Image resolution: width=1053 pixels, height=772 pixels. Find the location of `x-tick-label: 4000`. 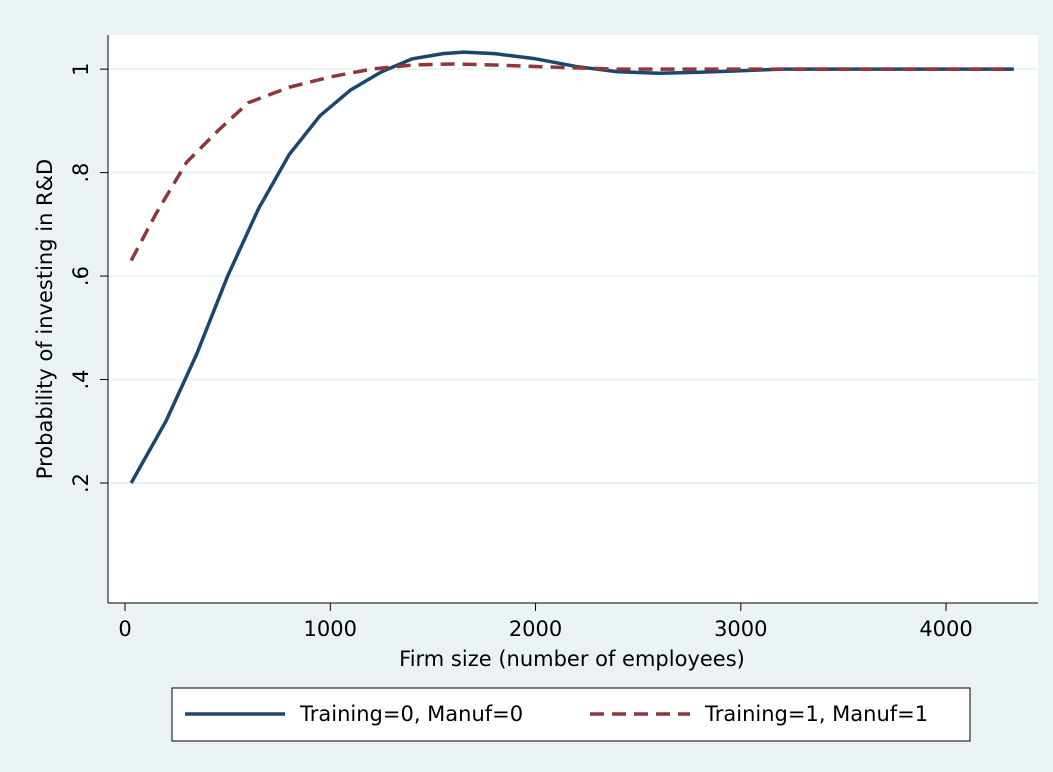

x-tick-label: 4000 is located at coordinates (945, 629).